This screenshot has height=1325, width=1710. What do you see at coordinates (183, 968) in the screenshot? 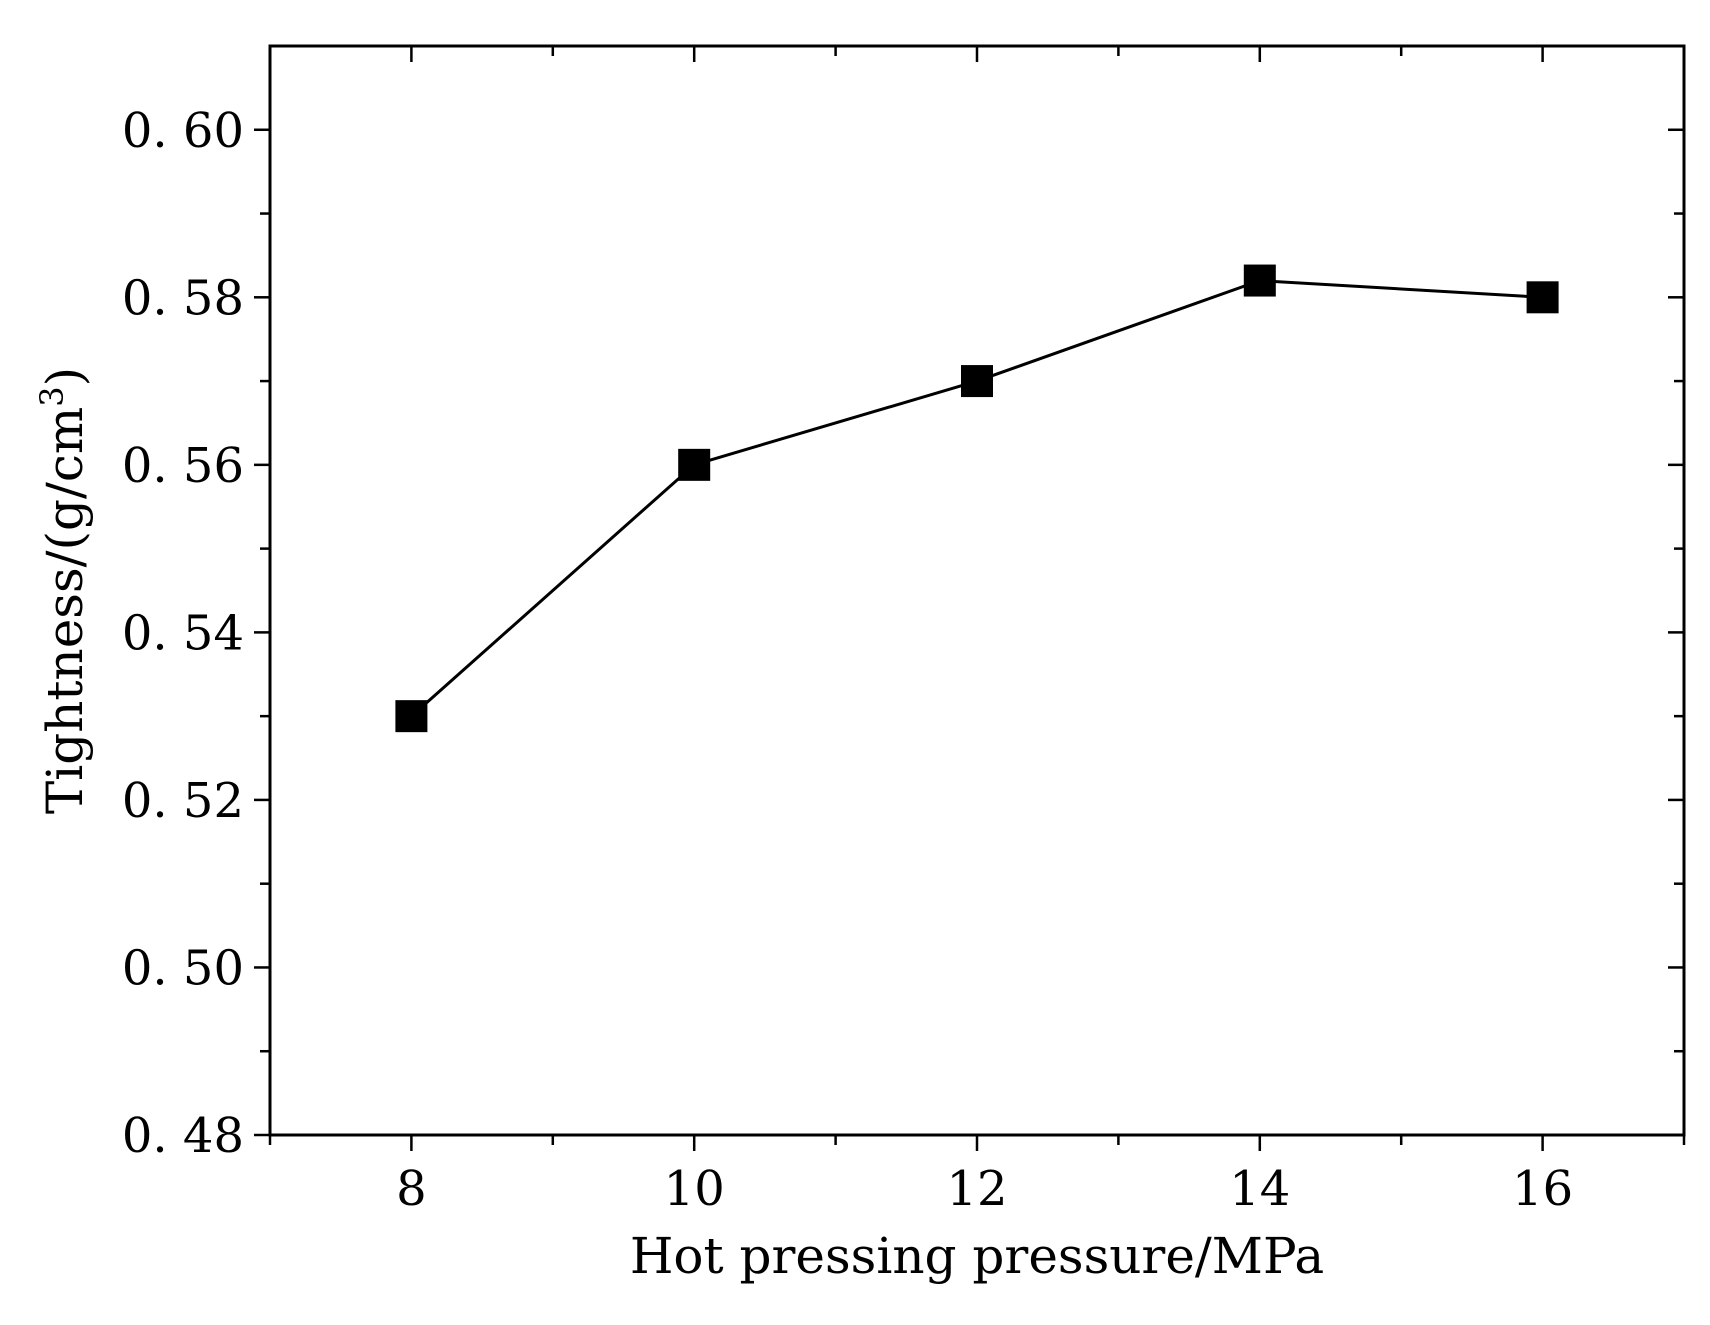
I see `y-tick-label: 0. 50` at bounding box center [183, 968].